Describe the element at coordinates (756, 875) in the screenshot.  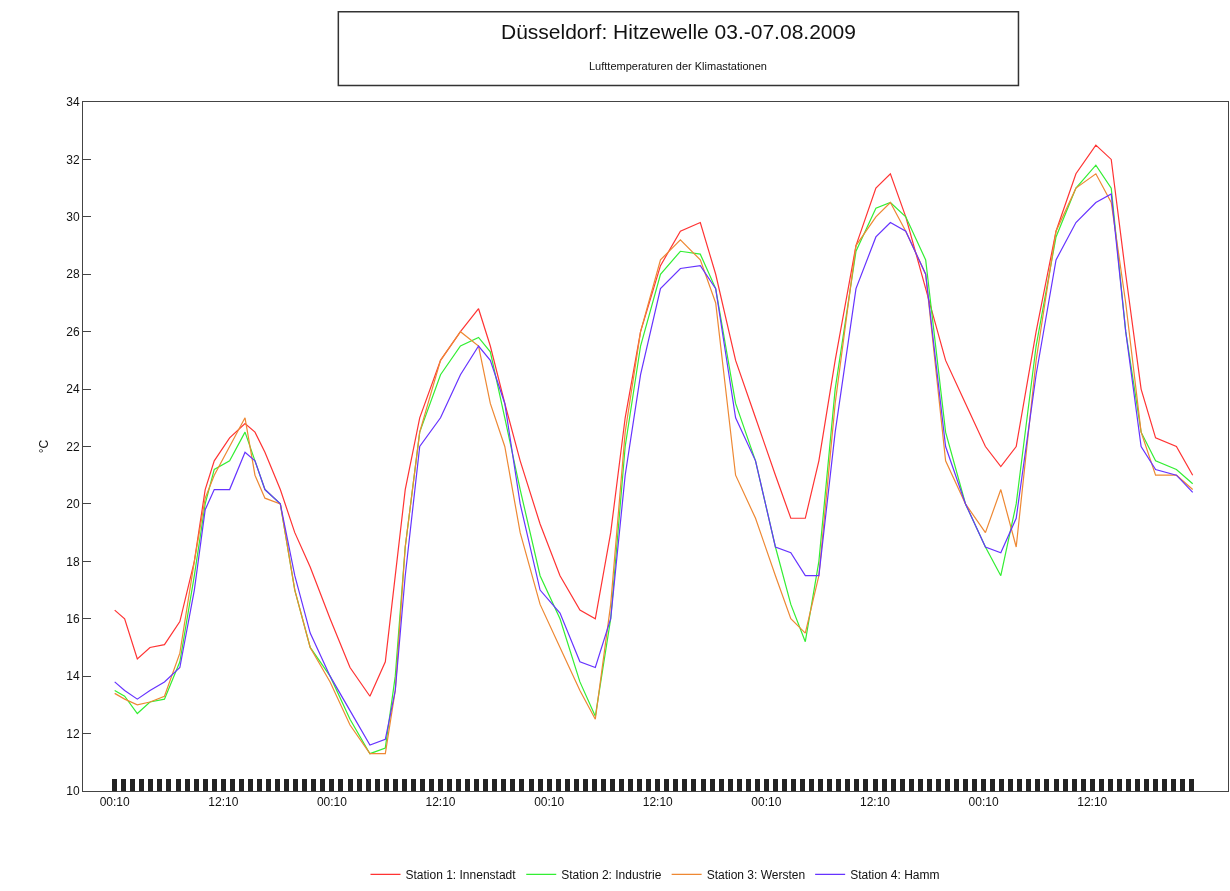
I see `legend-label: Station 3: Wersten` at that location.